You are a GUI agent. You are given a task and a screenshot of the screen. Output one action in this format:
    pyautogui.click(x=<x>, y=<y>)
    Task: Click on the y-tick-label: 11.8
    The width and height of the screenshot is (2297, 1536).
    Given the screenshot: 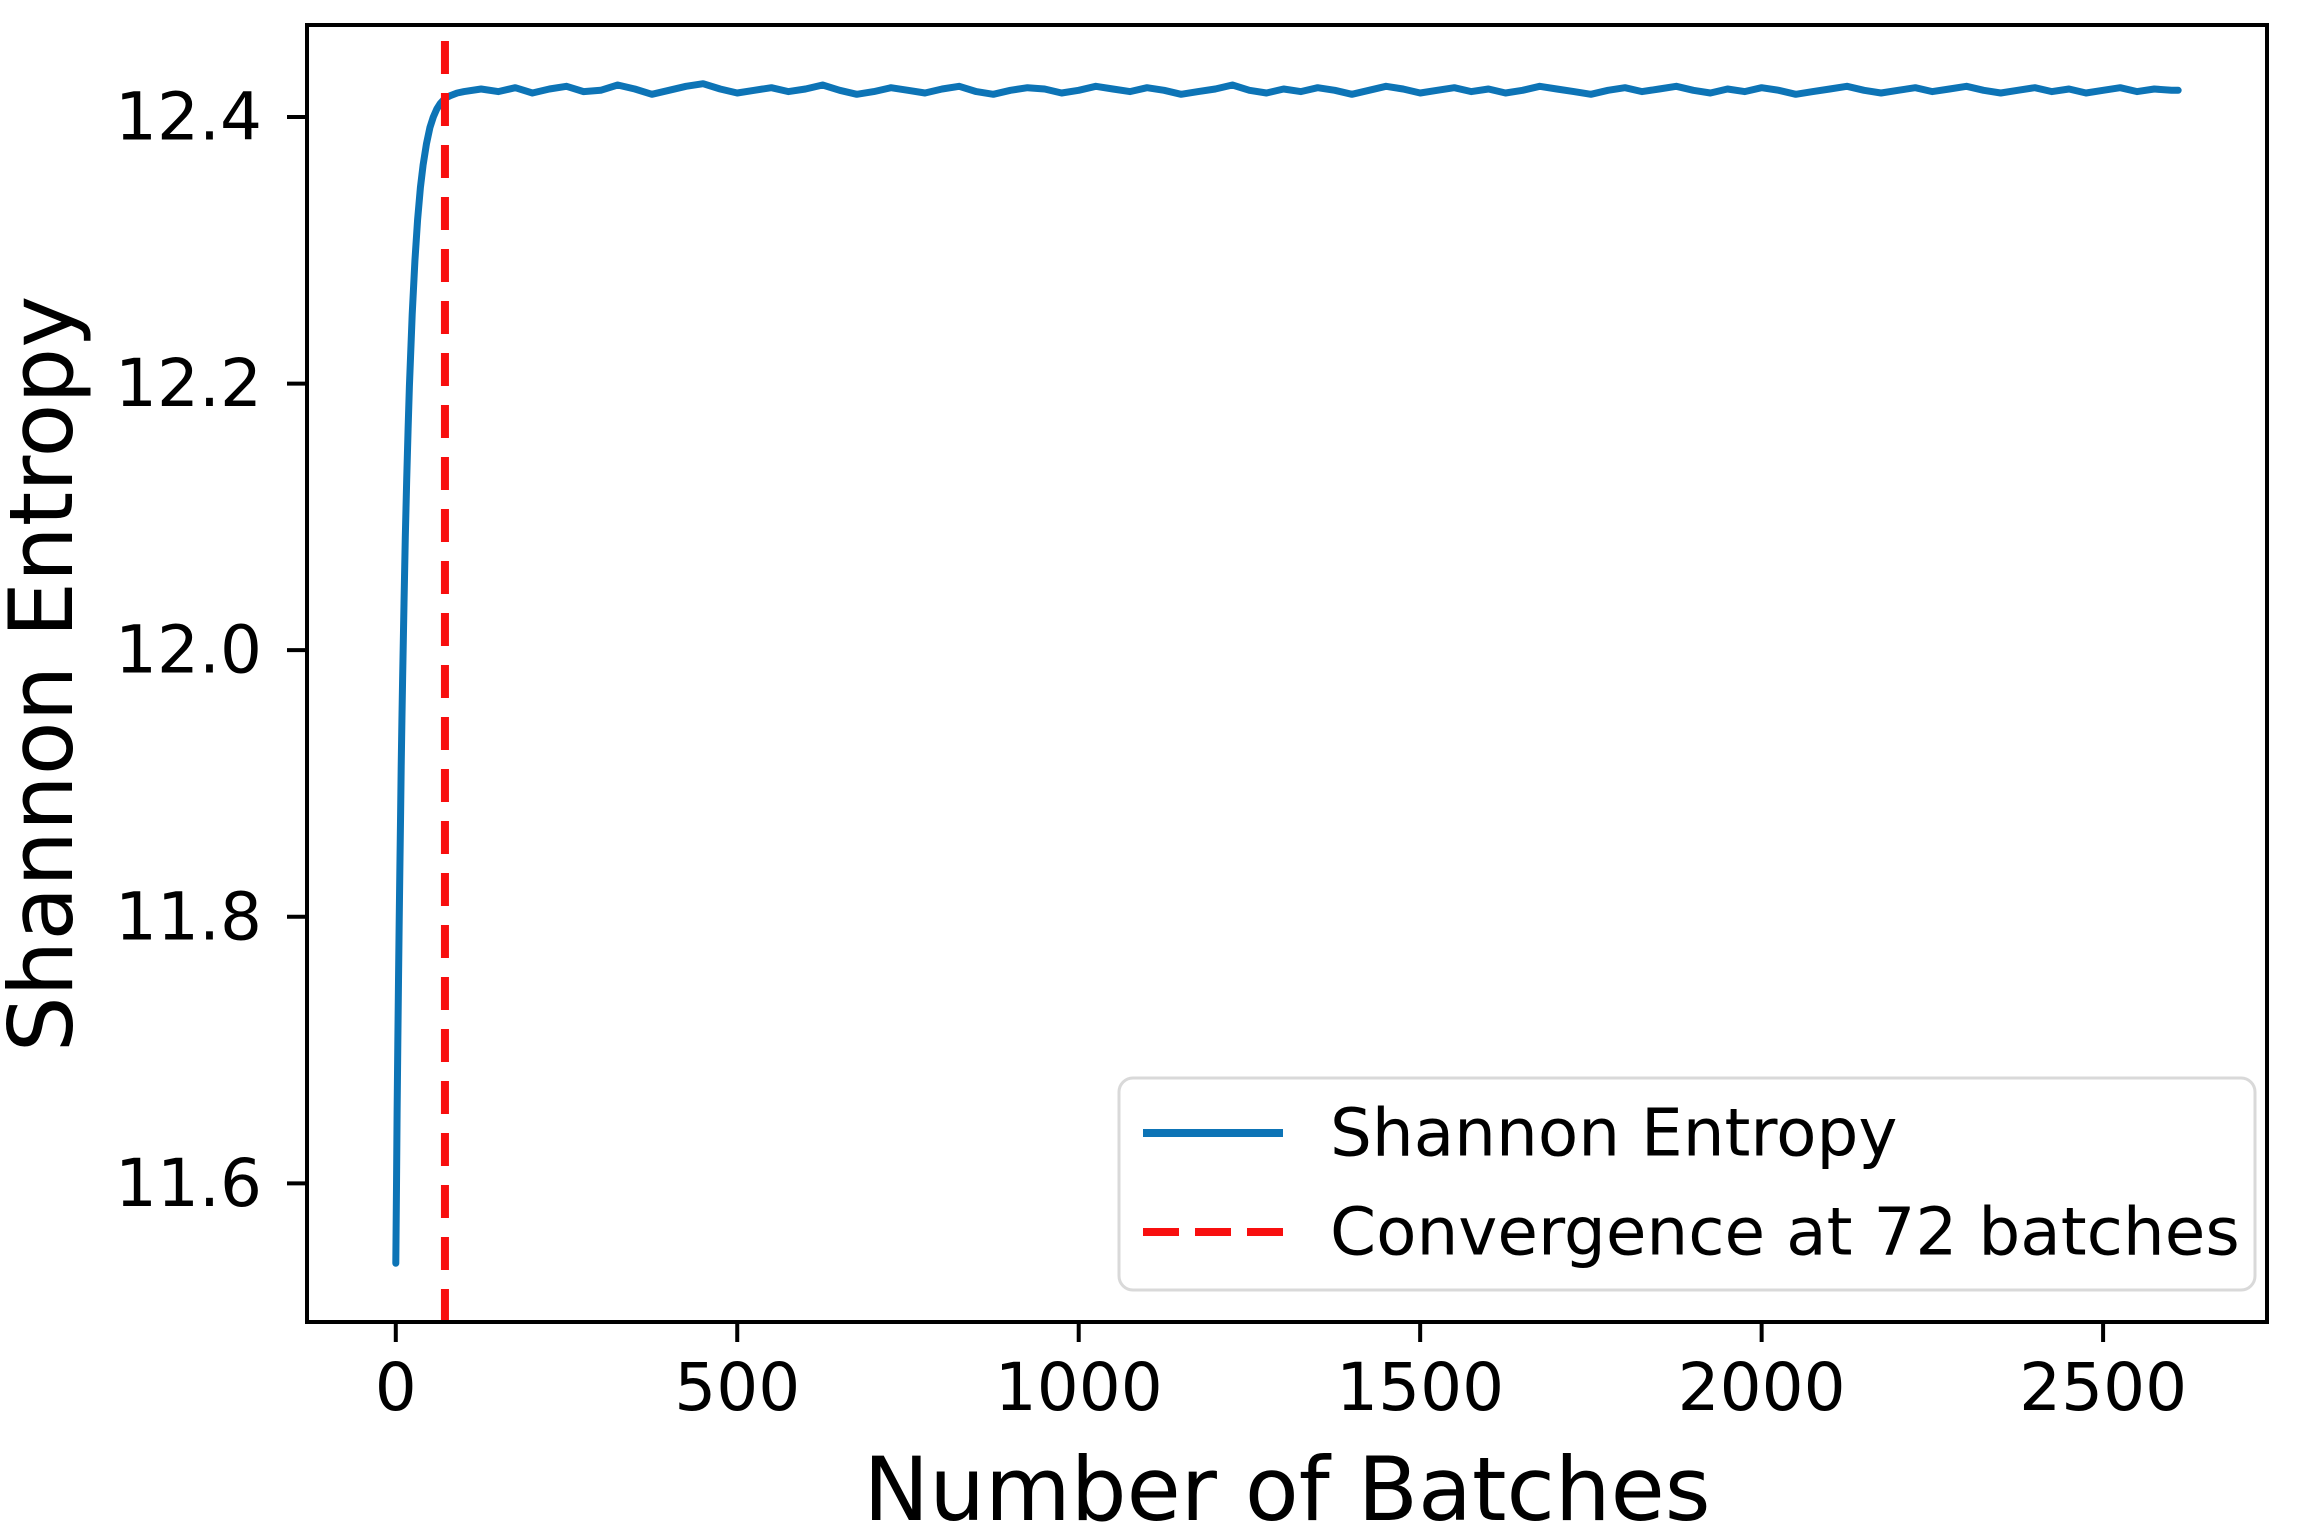 What is the action you would take?
    pyautogui.click(x=188, y=916)
    